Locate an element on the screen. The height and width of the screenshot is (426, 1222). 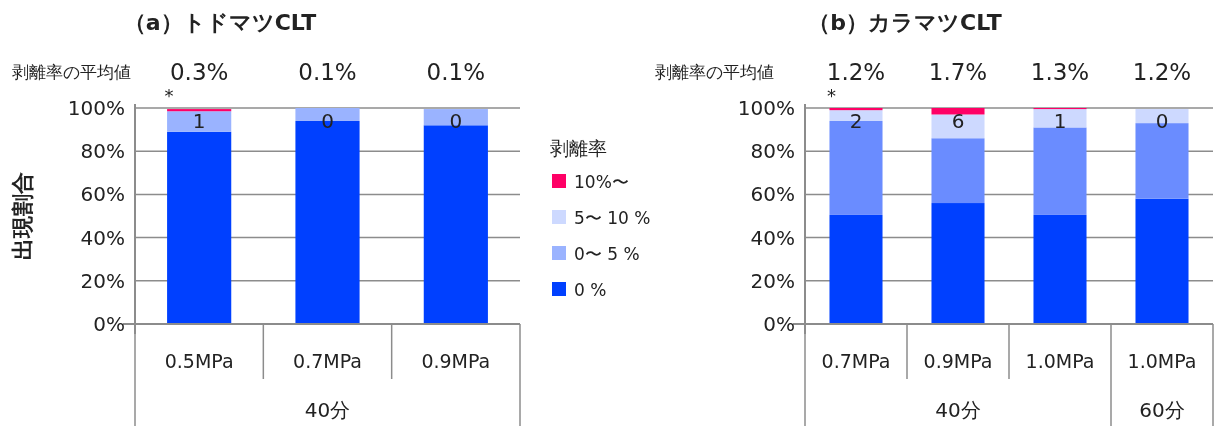
chart-title: （b）カラマツCLT is located at coordinates (905, 22).